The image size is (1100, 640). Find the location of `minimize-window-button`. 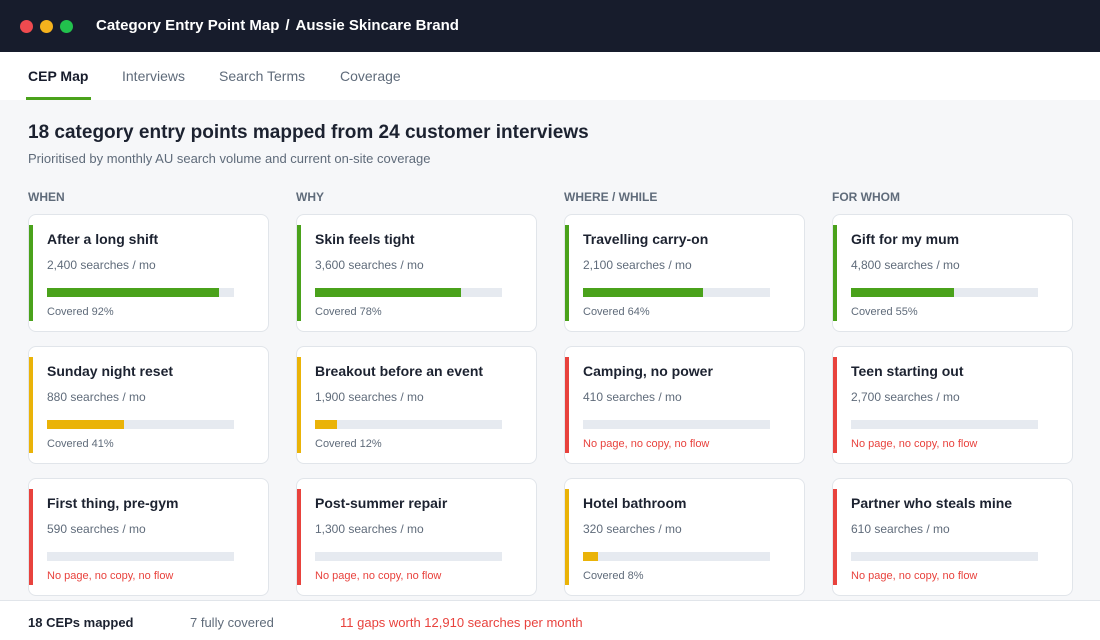

minimize-window-button is located at coordinates (46, 26).